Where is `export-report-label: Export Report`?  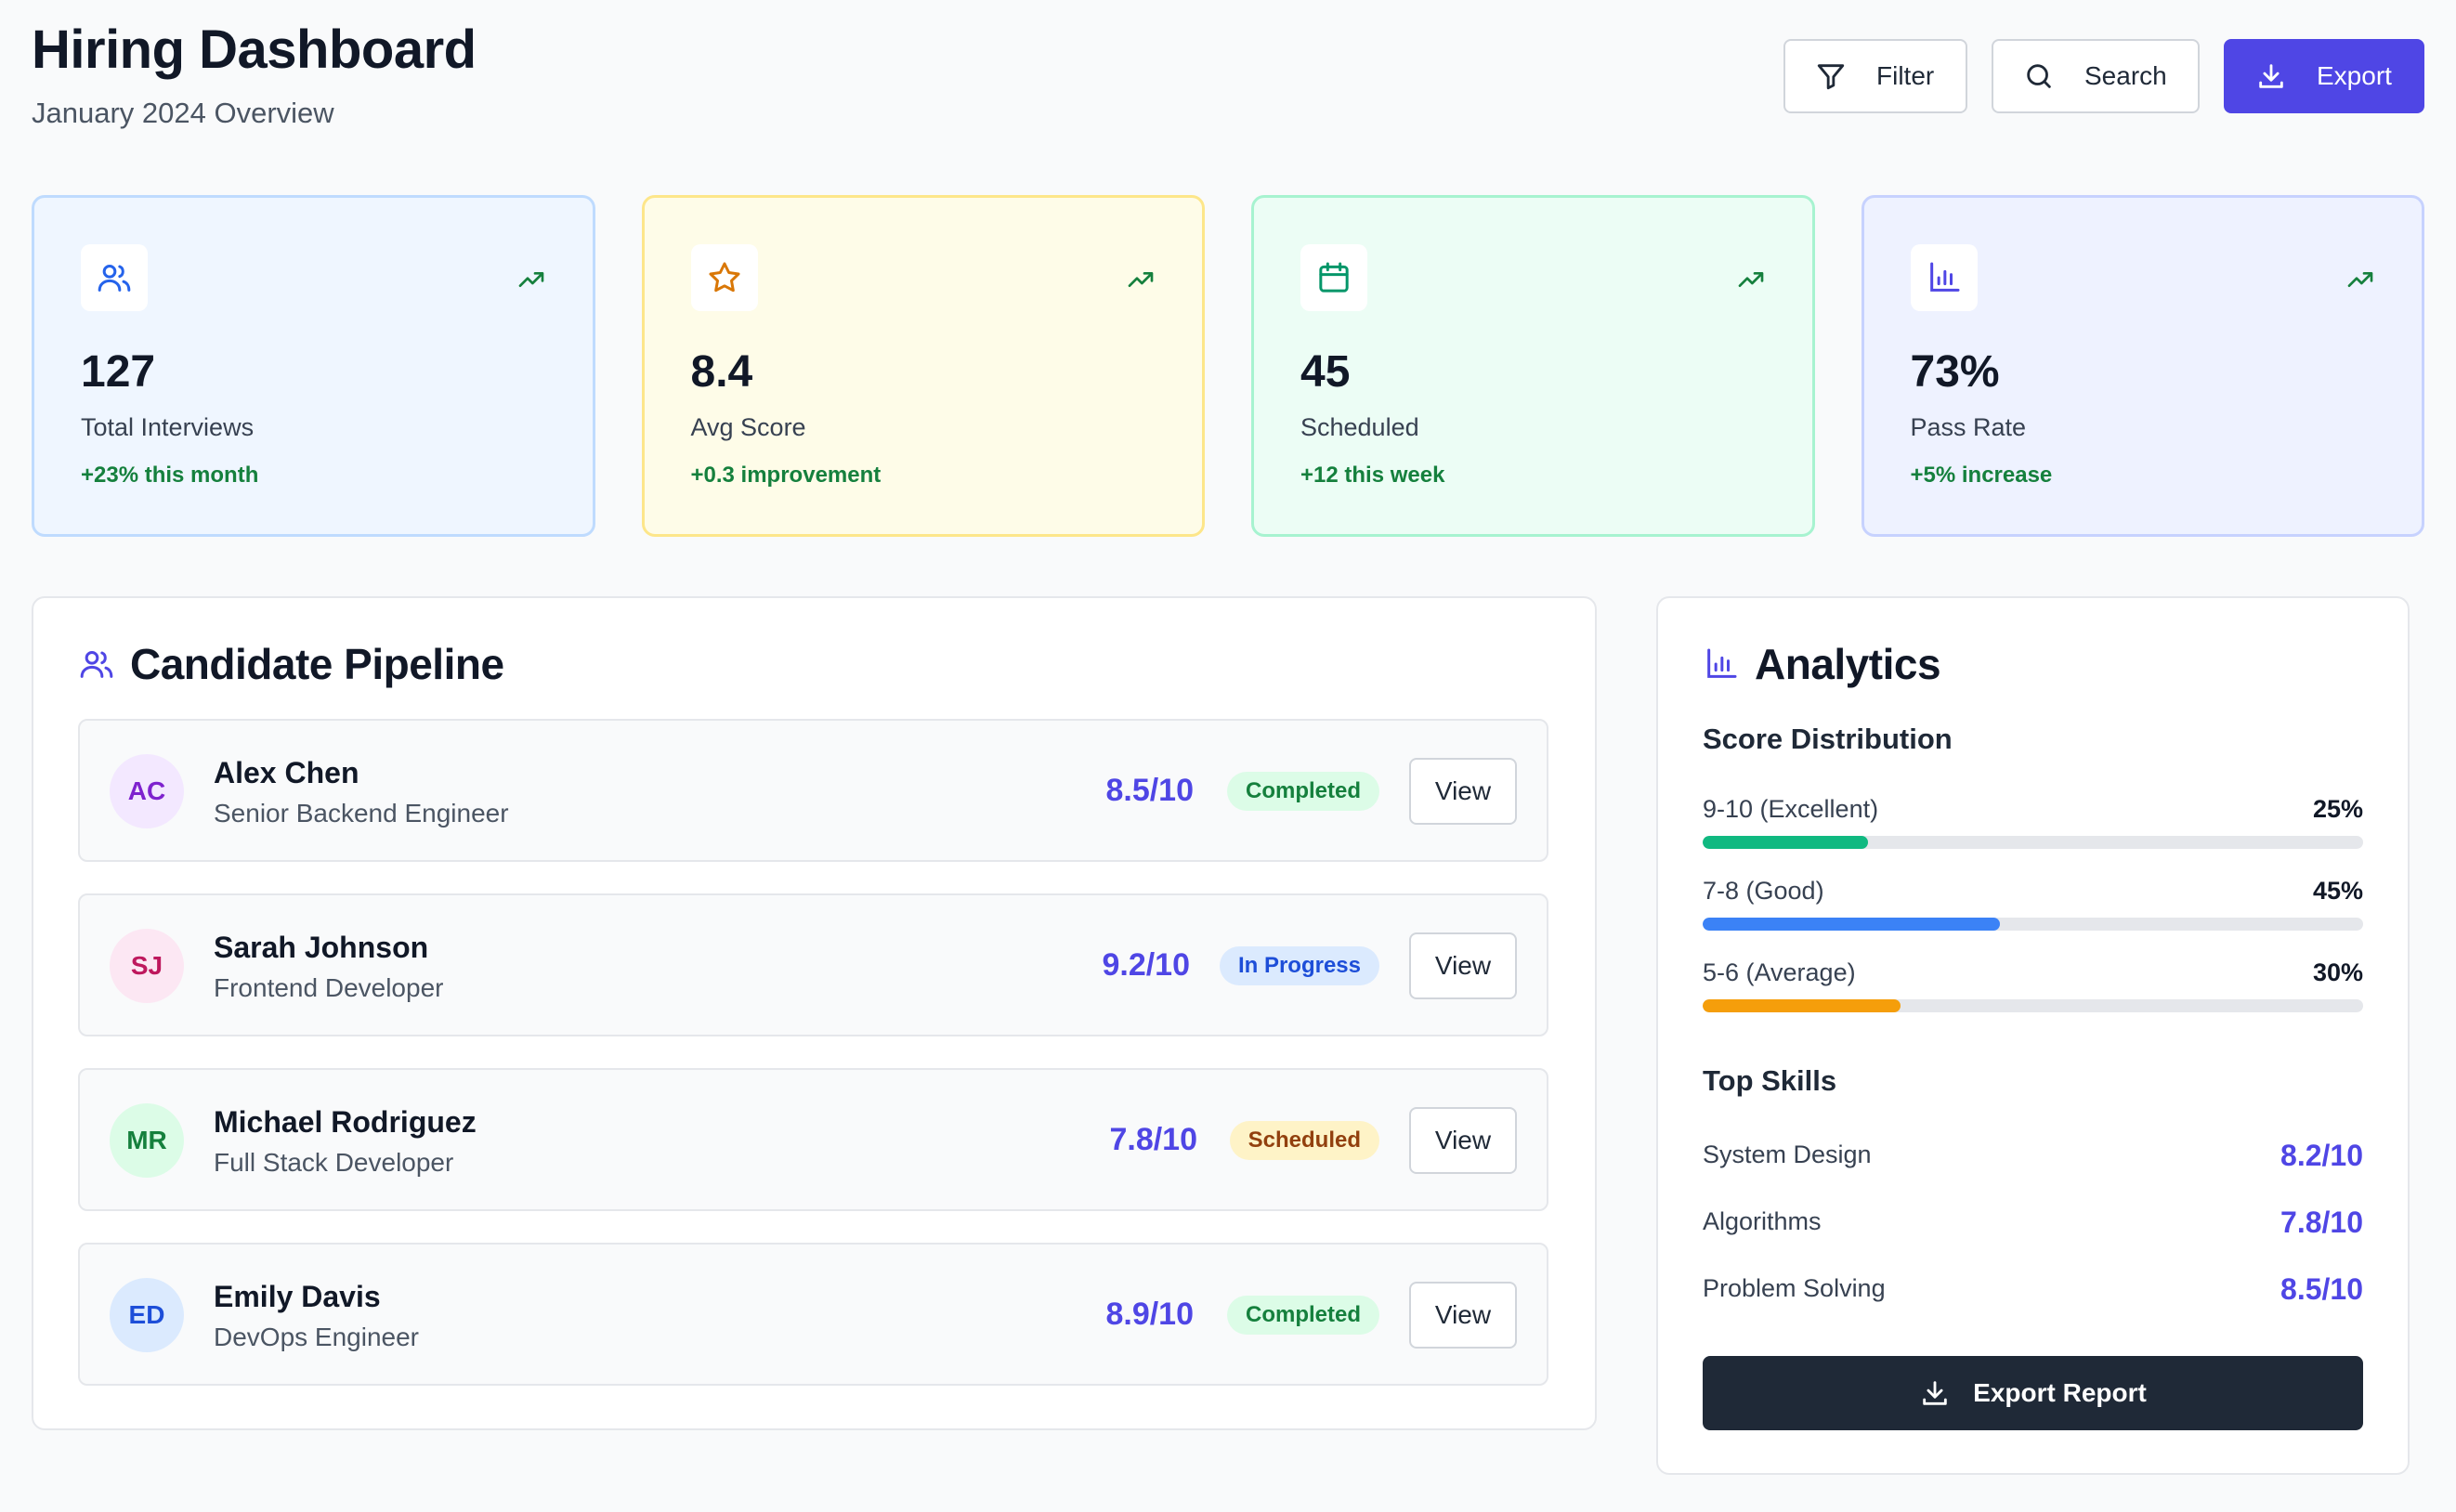
export-report-label: Export Report is located at coordinates (2060, 1392).